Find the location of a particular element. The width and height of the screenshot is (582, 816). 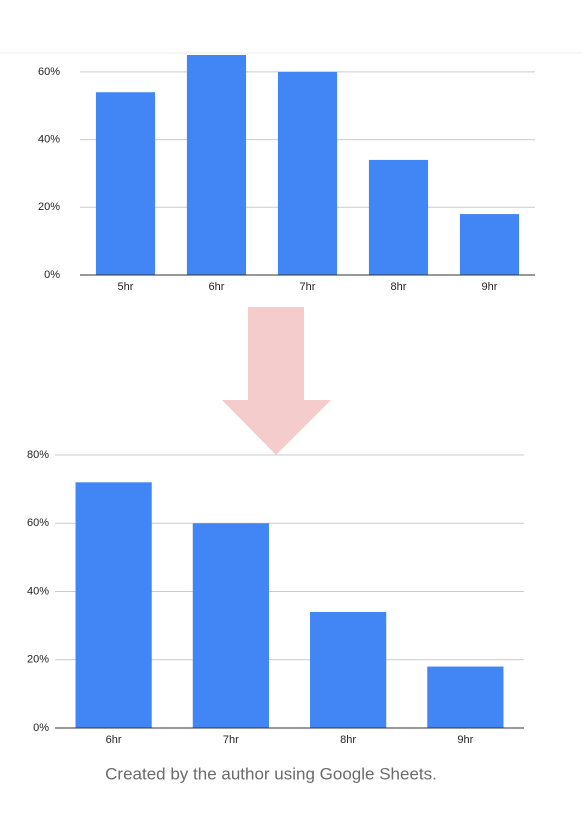

x-tick-label: 5hr is located at coordinates (126, 287).